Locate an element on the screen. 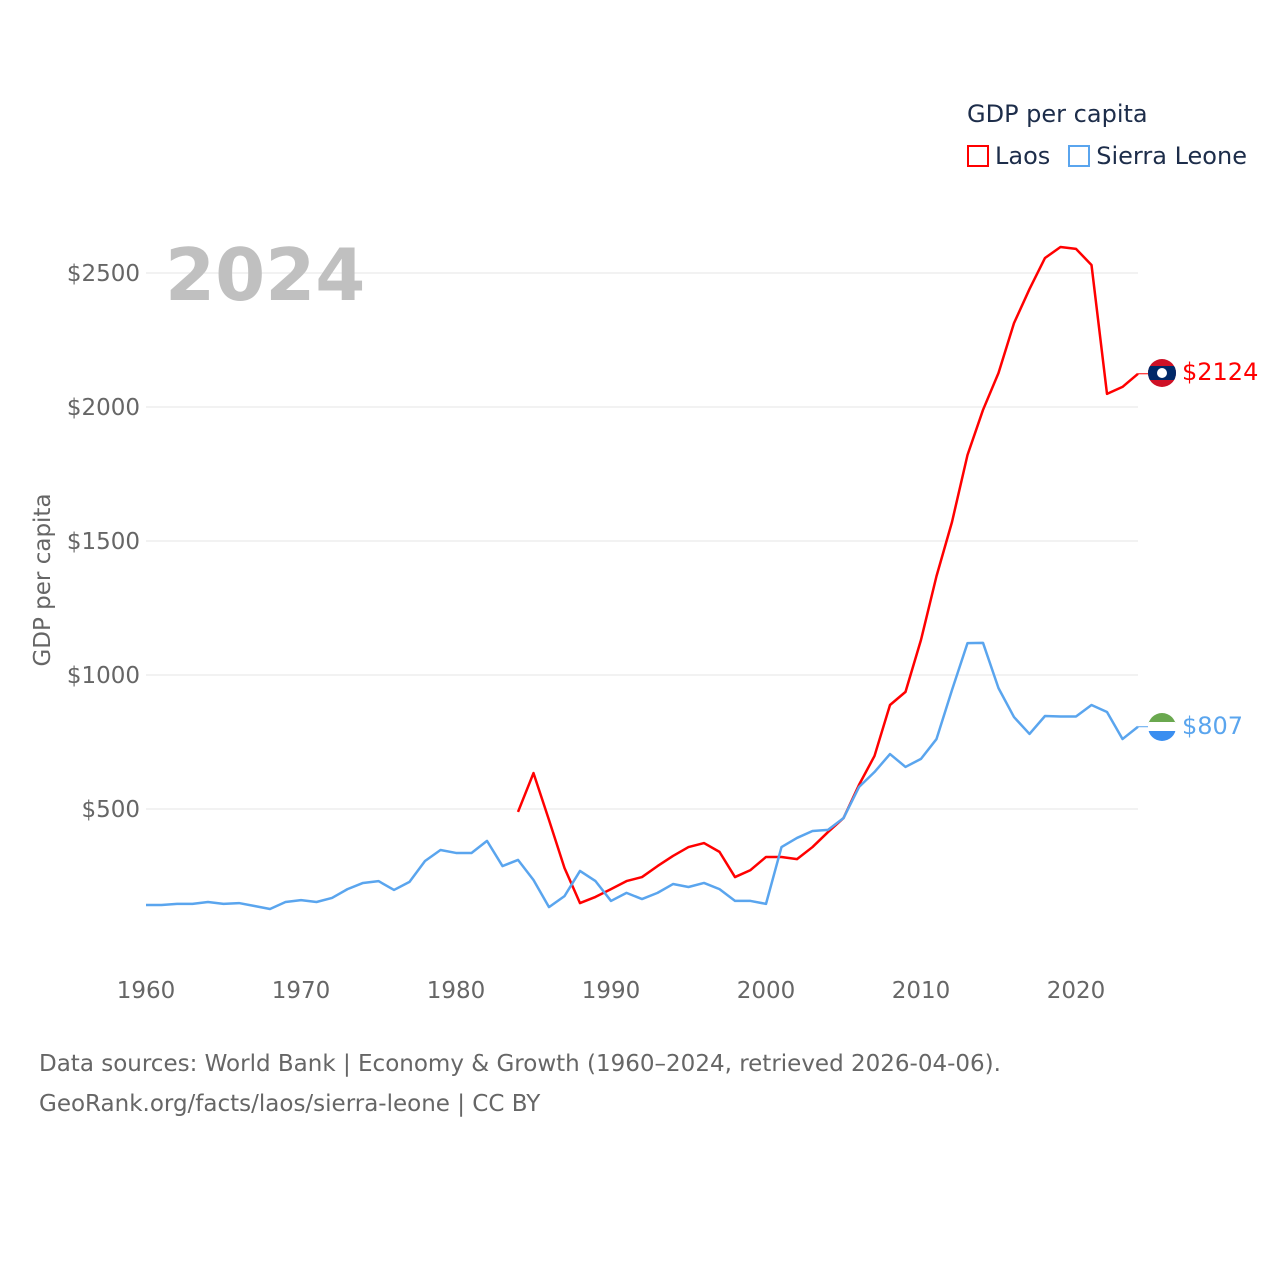  x-axis-ticks: 1960 1970 1980 1990 2000 2010 2020 is located at coordinates (611, 991).